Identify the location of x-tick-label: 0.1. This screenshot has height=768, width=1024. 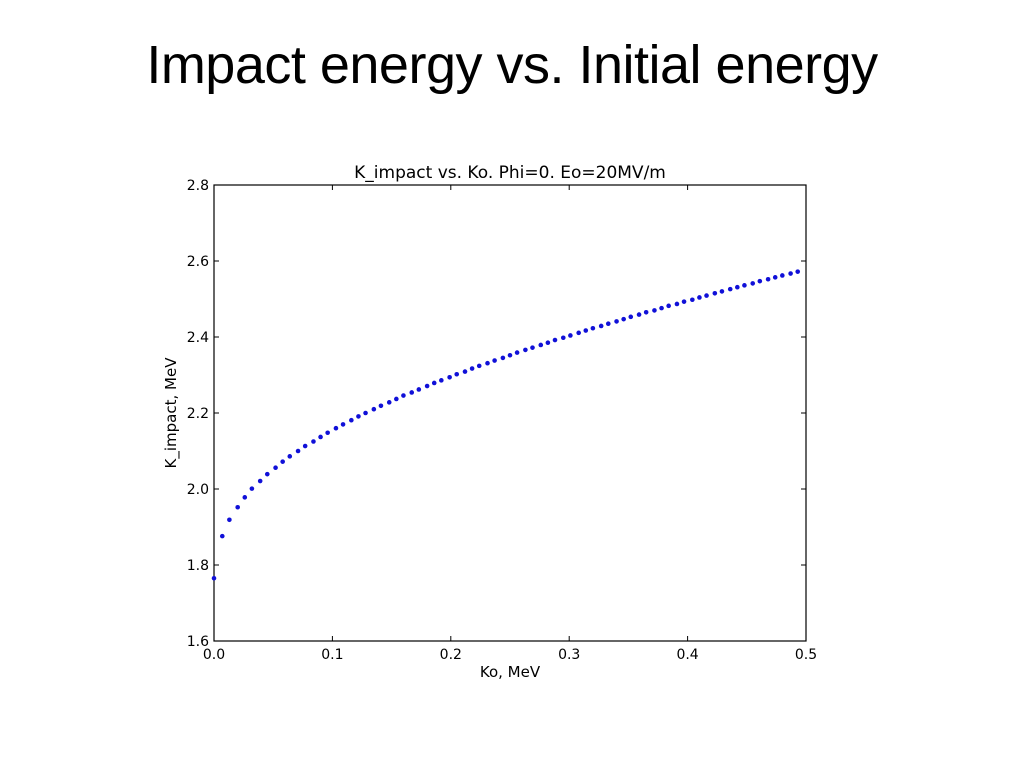
(332, 655).